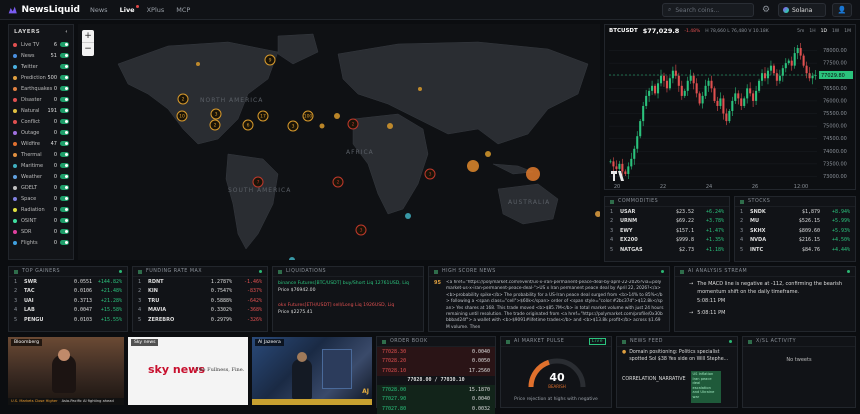 This screenshot has width=860, height=414. Describe the element at coordinates (68, 292) in the screenshot. I see `table-row: 2 TAC 0.0106 +21.48%` at that location.